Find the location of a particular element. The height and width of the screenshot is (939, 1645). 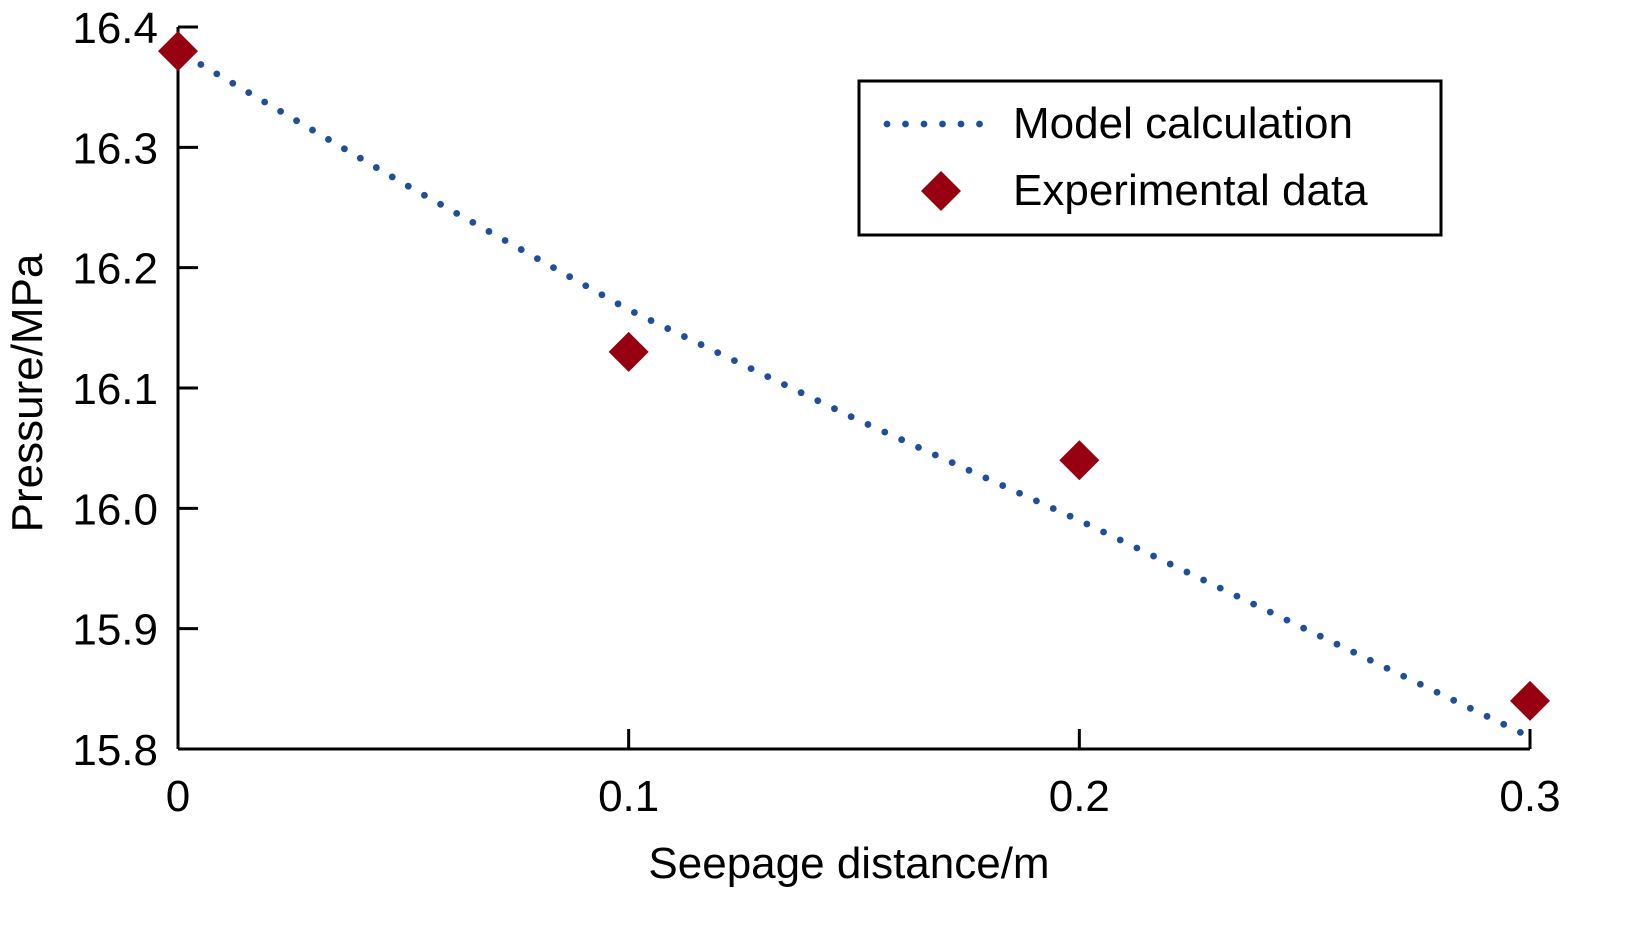

y-tick-label: 16.0 is located at coordinates (115, 509).